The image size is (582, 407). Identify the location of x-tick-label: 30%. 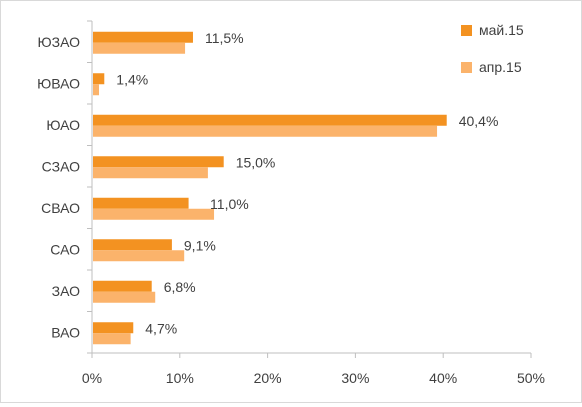
(355, 378).